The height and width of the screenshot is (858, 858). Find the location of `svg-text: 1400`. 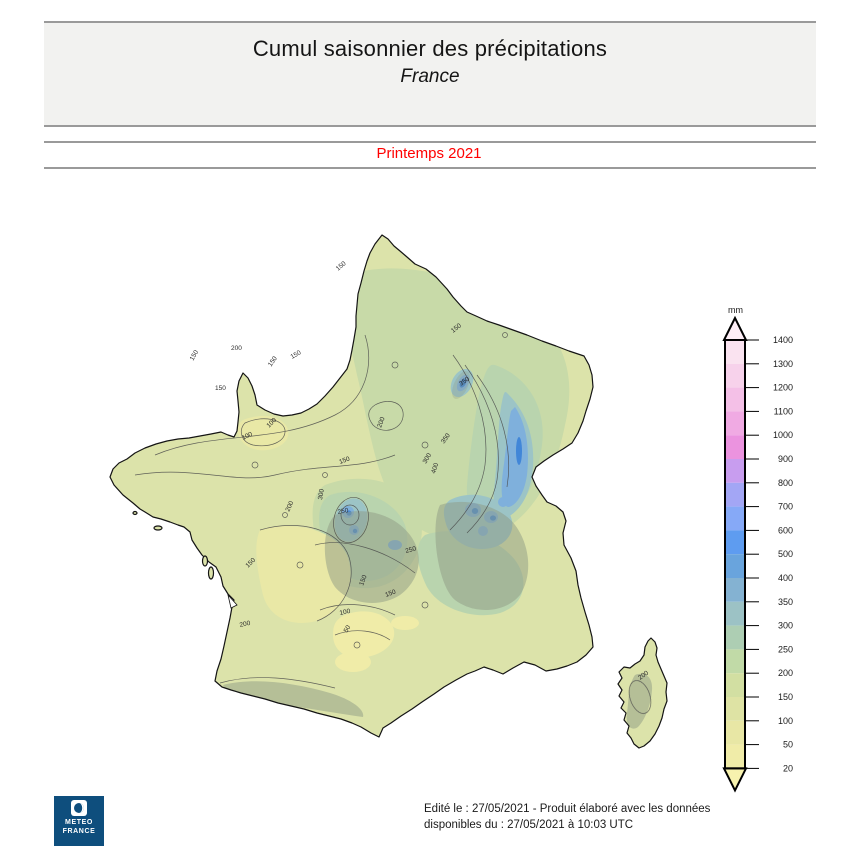

svg-text: 1400 is located at coordinates (783, 340).